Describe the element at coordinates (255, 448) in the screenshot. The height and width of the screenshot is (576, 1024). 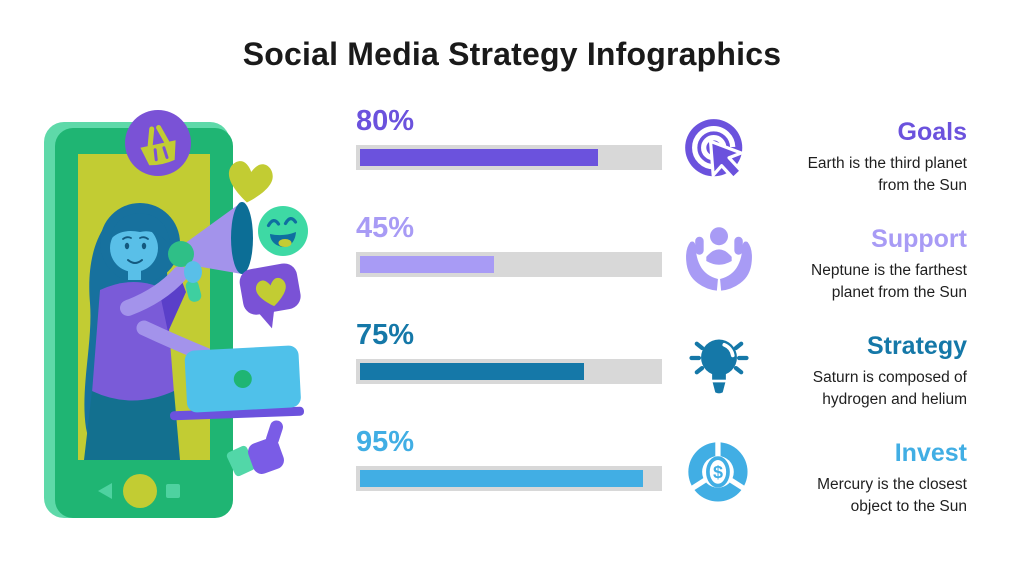
I see `thumbs-up-icon` at that location.